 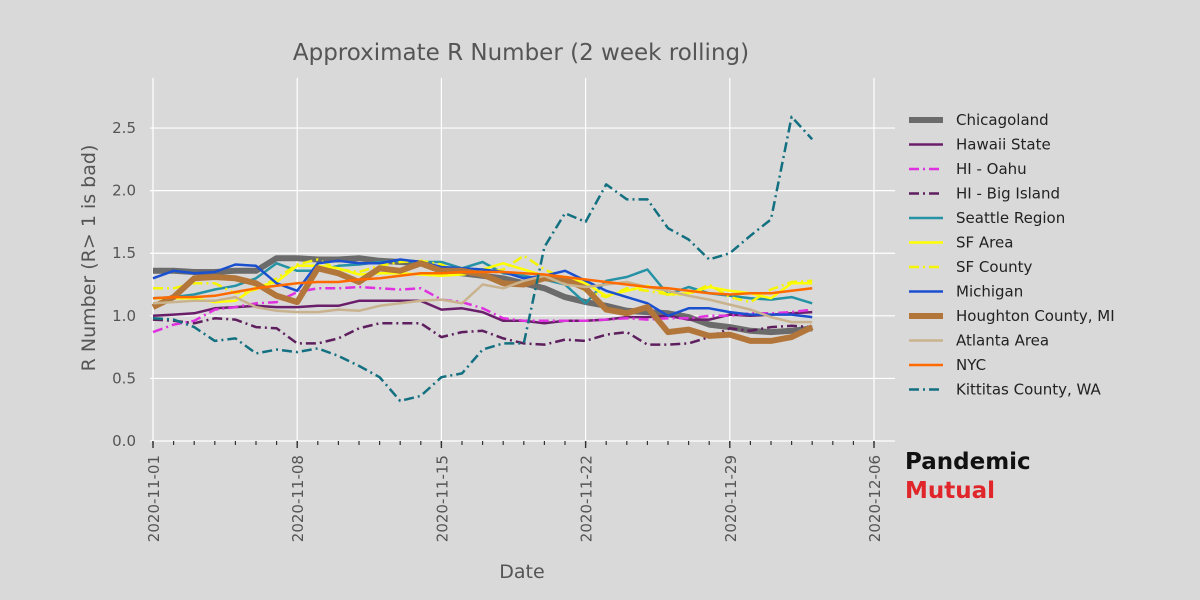 What do you see at coordinates (950, 491) in the screenshot?
I see `brand-name-line-2: Mutual` at bounding box center [950, 491].